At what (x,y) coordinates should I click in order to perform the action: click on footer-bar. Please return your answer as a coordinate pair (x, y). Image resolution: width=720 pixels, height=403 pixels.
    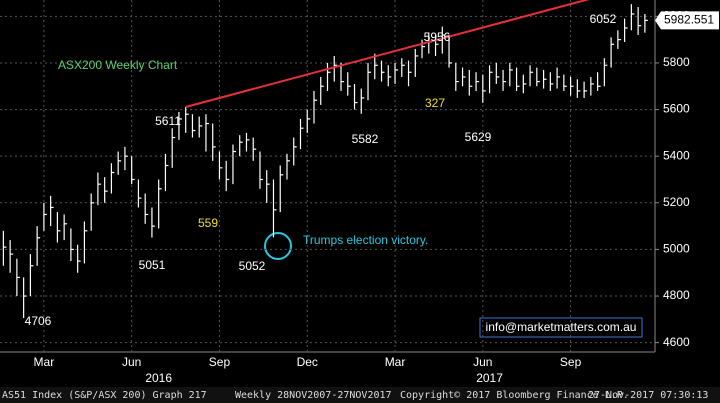
    Looking at the image, I should click on (360, 395).